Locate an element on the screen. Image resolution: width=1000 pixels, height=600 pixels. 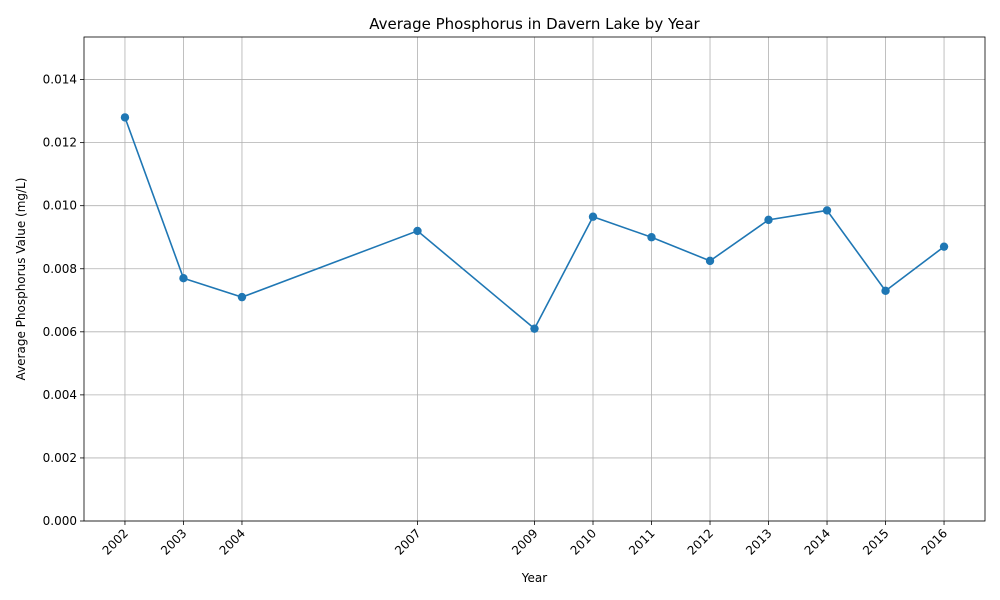
x-tick-label: 2003 is located at coordinates (173, 541).